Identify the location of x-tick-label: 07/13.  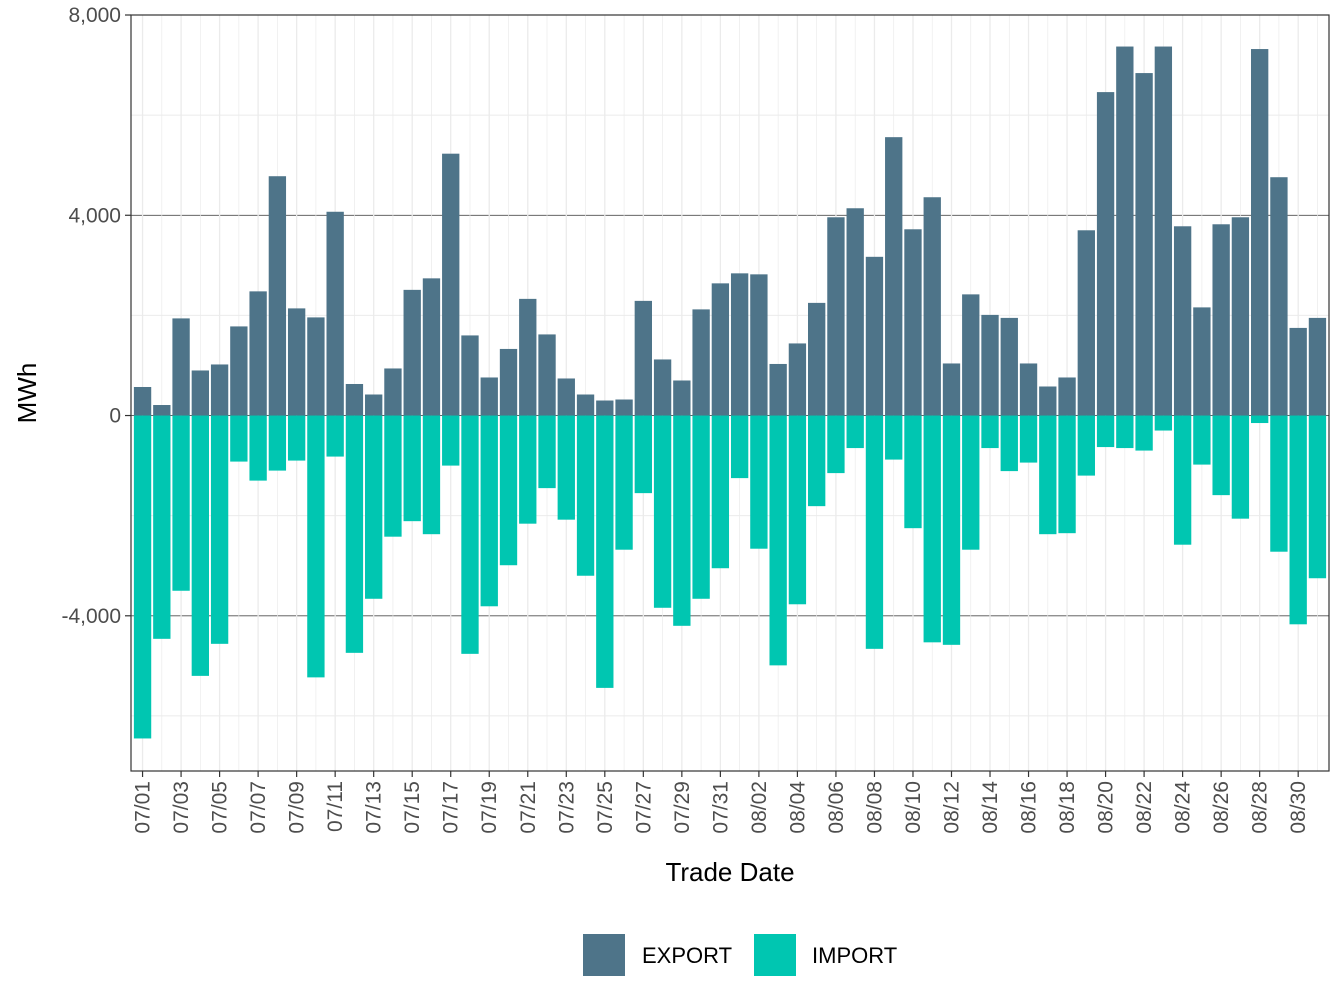
(374, 807).